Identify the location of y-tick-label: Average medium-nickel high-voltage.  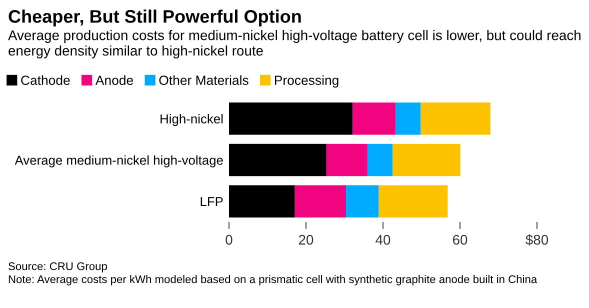
(118, 161).